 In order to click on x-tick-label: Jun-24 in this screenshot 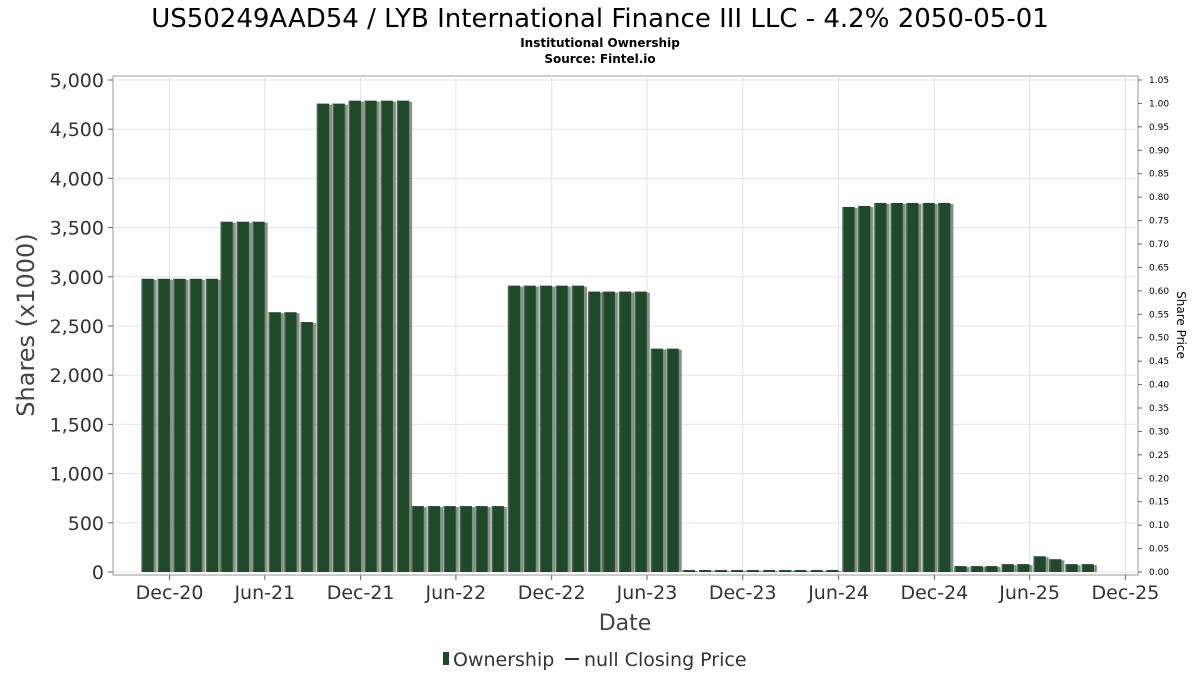, I will do `click(838, 593)`.